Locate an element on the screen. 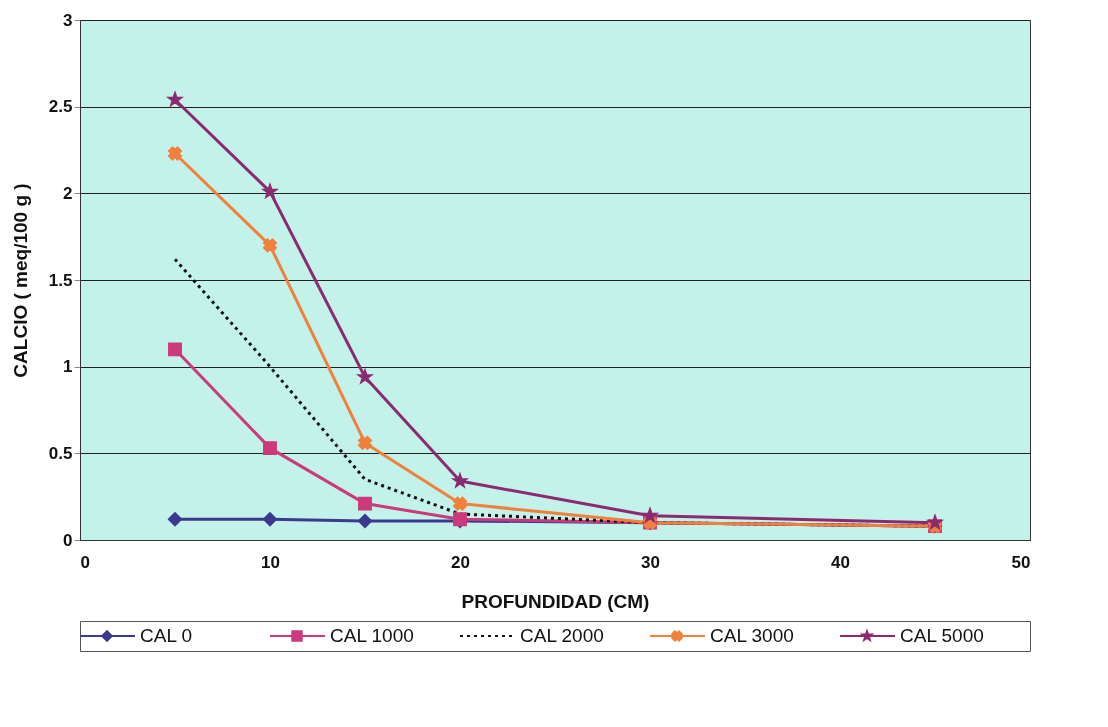 The width and height of the screenshot is (1108, 727). legend-label: CAL 0 is located at coordinates (166, 635).